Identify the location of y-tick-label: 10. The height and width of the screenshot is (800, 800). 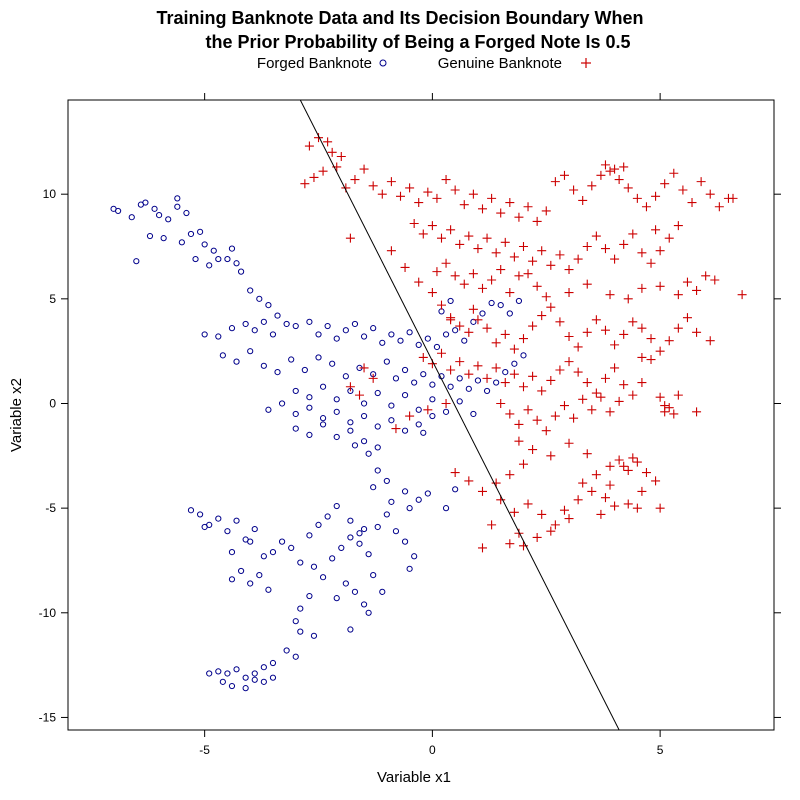
(50, 194).